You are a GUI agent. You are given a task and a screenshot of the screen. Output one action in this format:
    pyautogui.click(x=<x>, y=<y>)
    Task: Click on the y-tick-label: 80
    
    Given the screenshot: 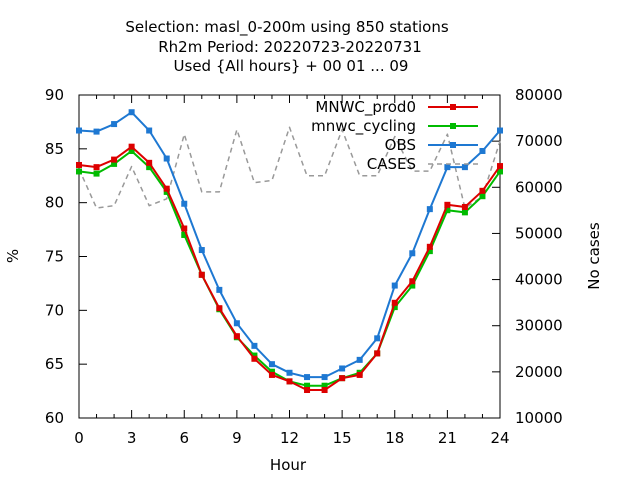 What is the action you would take?
    pyautogui.click(x=54, y=203)
    